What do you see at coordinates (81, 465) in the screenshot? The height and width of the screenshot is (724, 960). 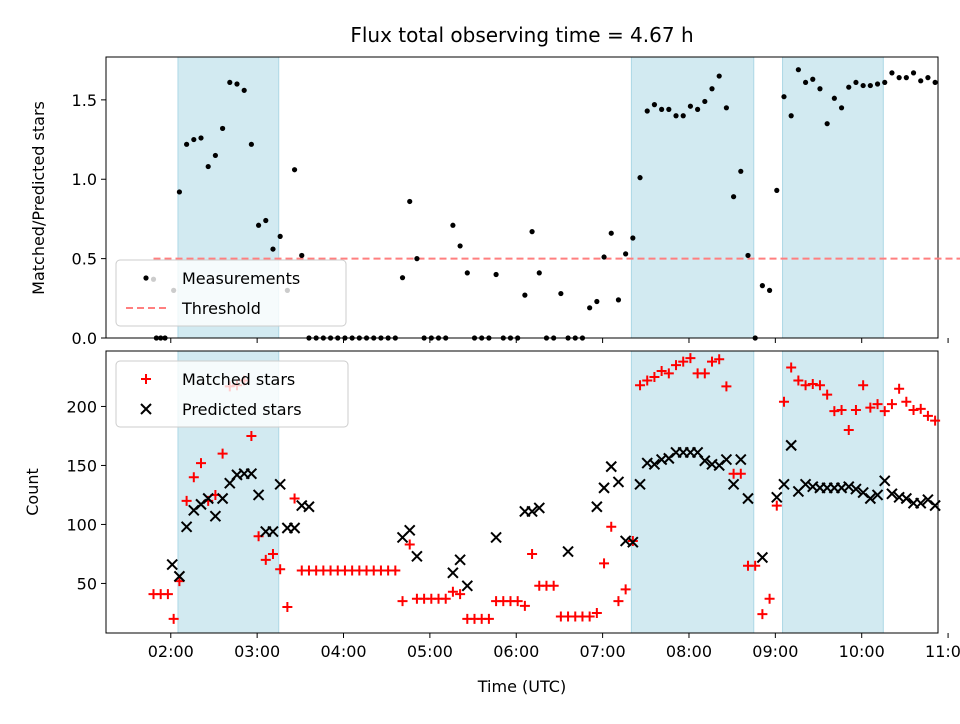 I see `y-tick-label: 150` at bounding box center [81, 465].